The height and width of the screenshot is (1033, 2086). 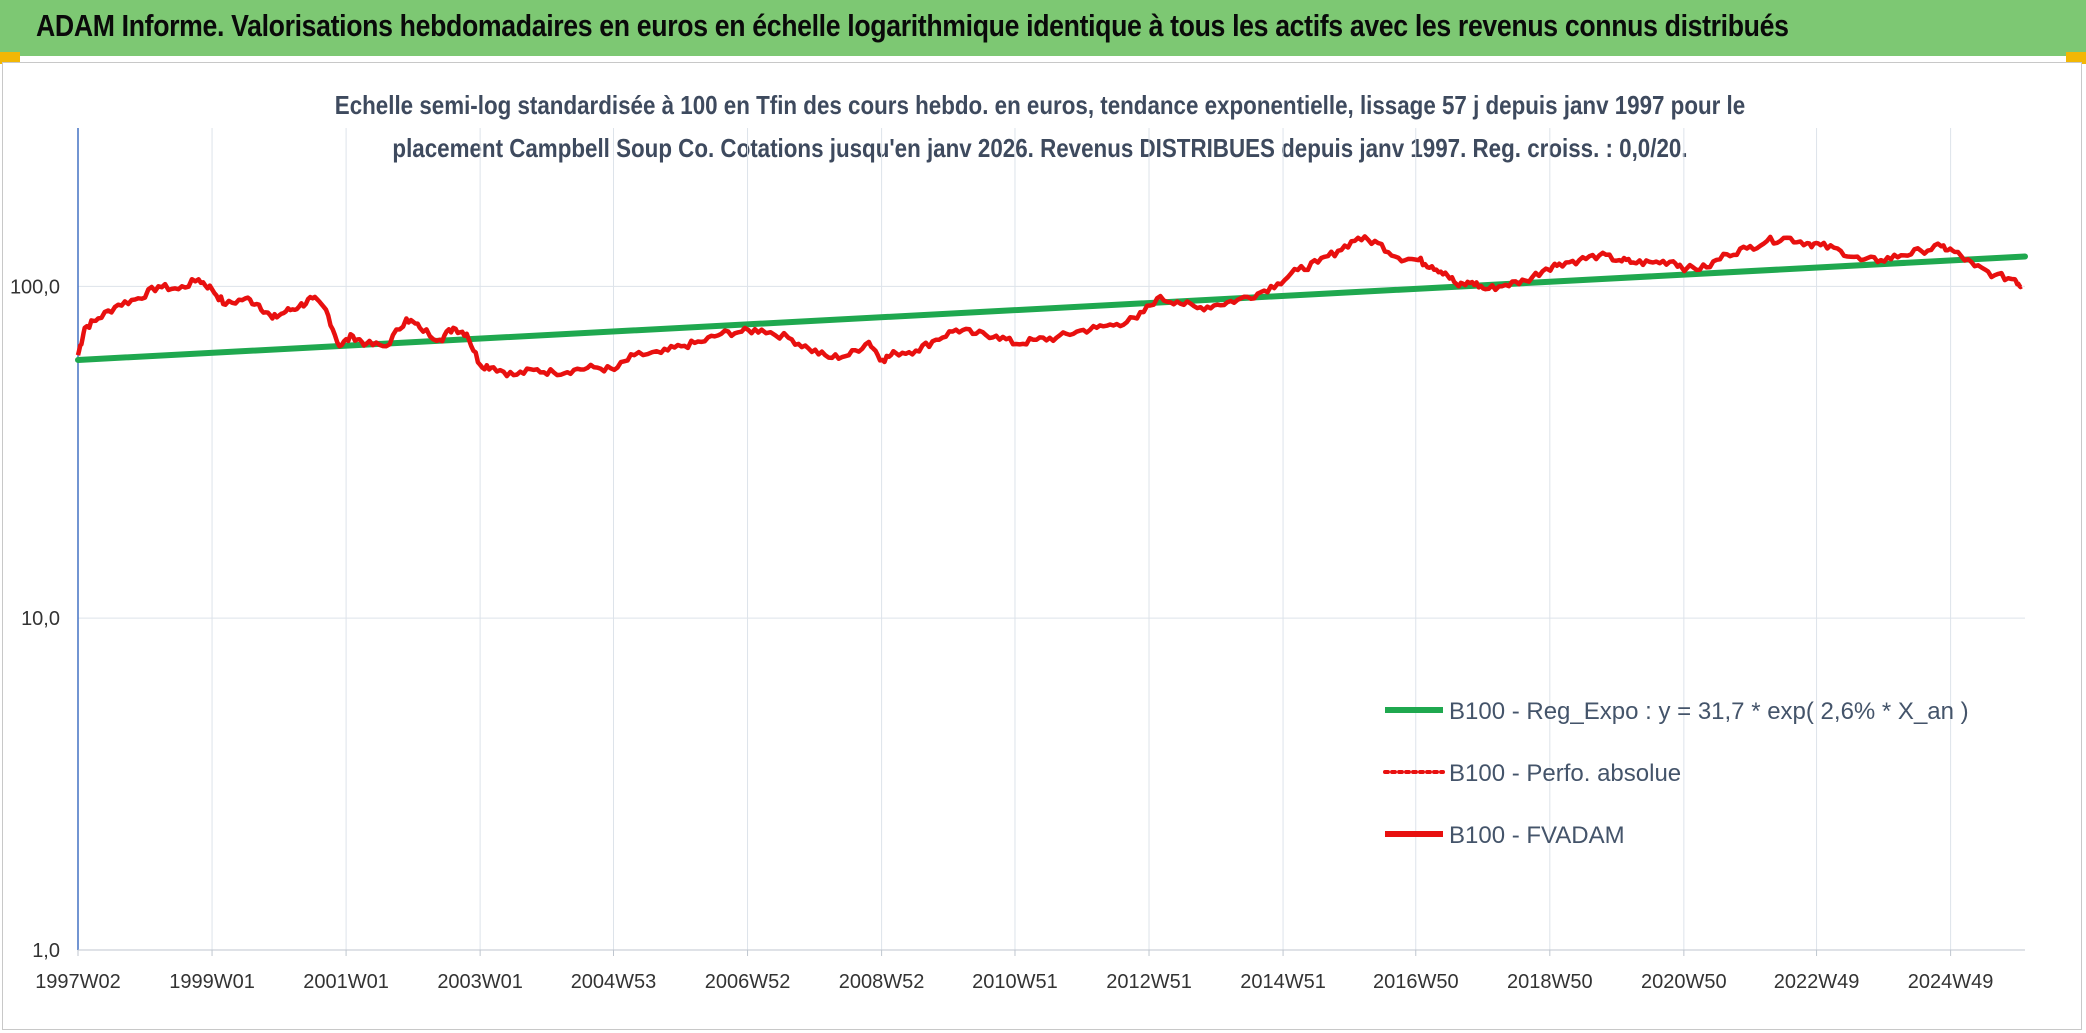 What do you see at coordinates (212, 982) in the screenshot?
I see `x-tick-label: 1999W01` at bounding box center [212, 982].